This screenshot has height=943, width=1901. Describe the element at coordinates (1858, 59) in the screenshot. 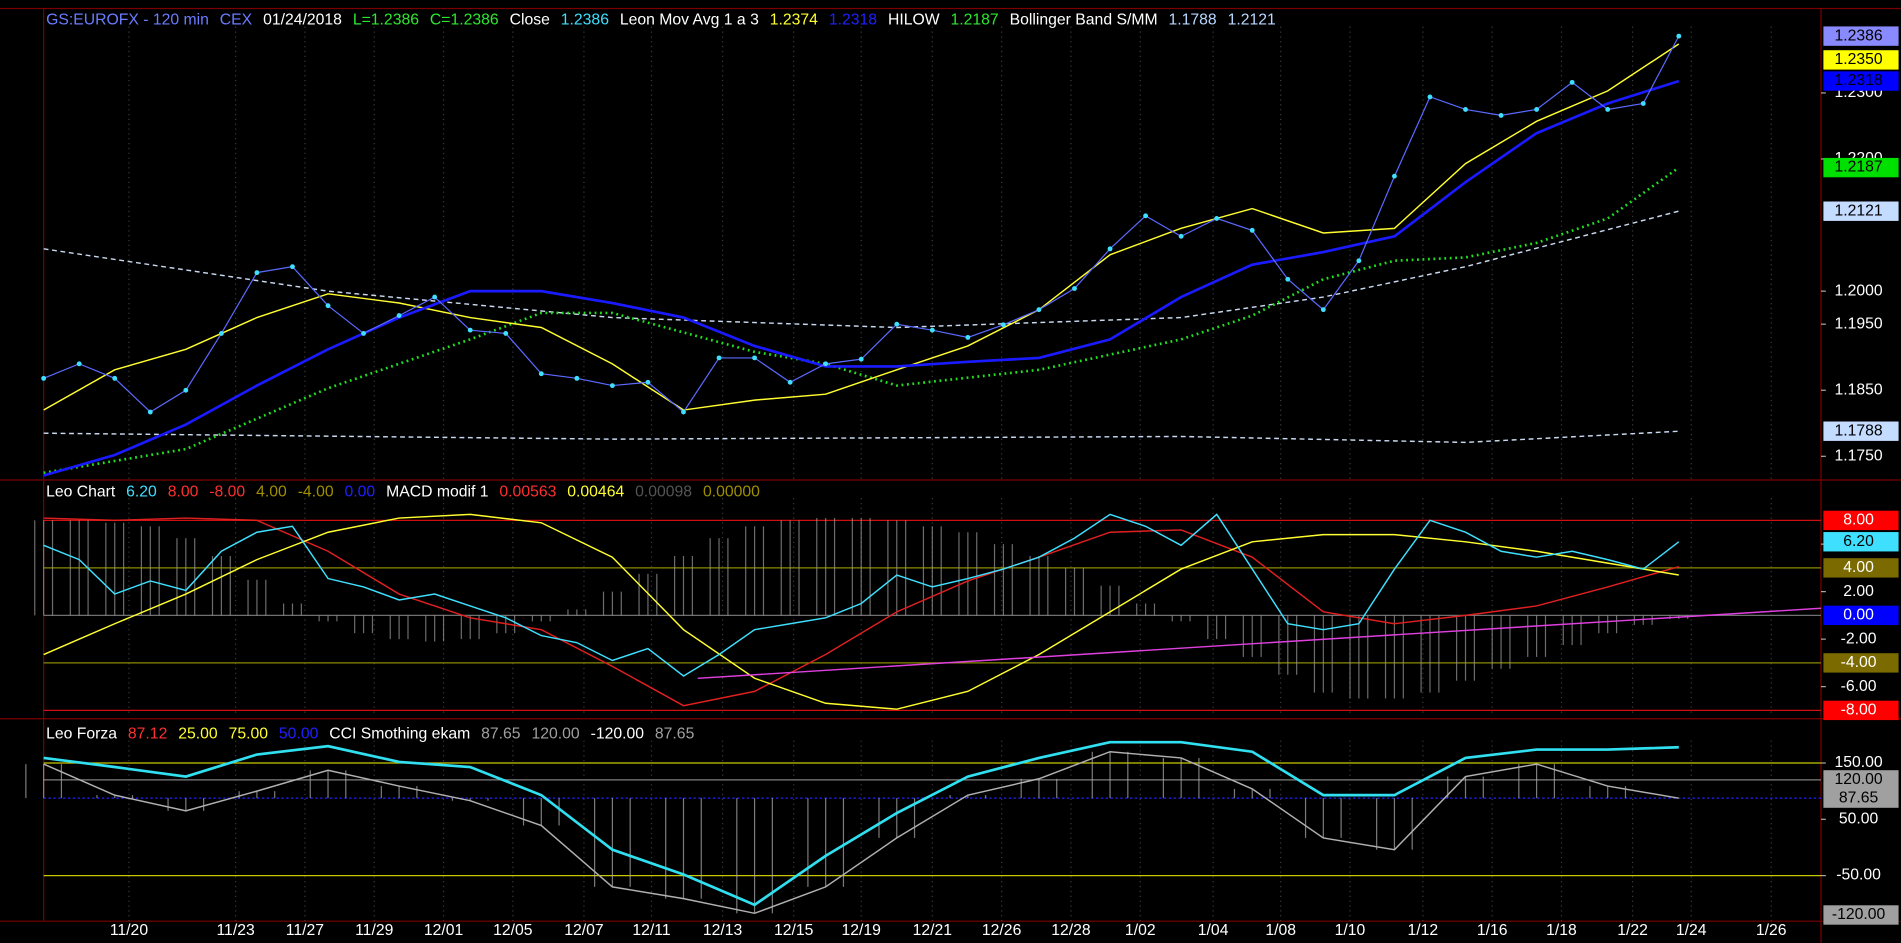

I see `value-marker-label: 1.2350` at that location.